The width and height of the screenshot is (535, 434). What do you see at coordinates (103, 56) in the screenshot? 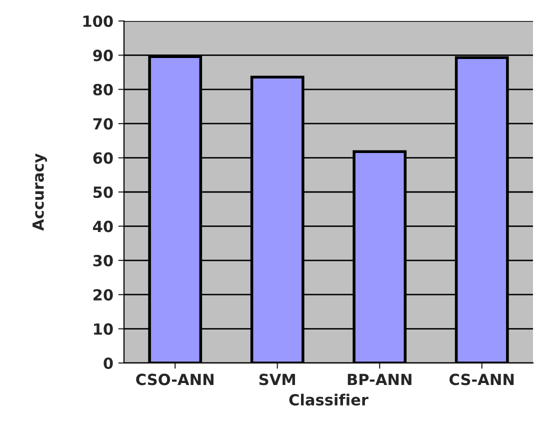
I see `y-tick-label: 90` at bounding box center [103, 56].